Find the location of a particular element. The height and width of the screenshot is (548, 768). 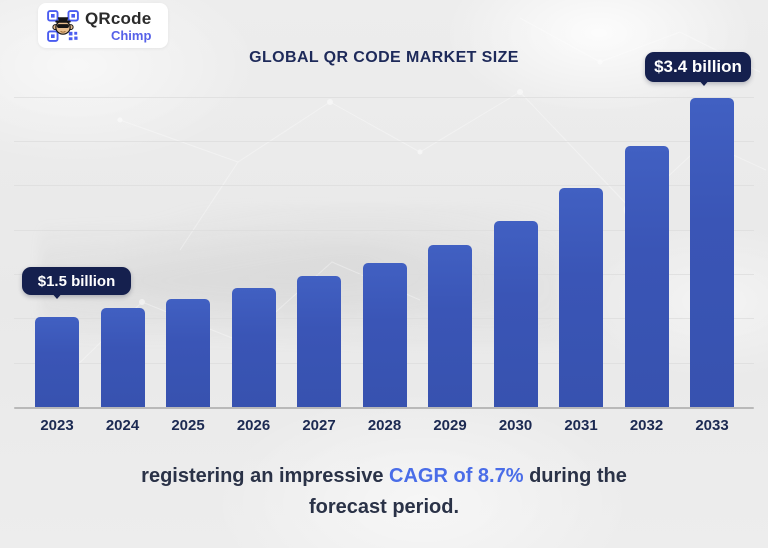

bar-2032 is located at coordinates (646, 277).